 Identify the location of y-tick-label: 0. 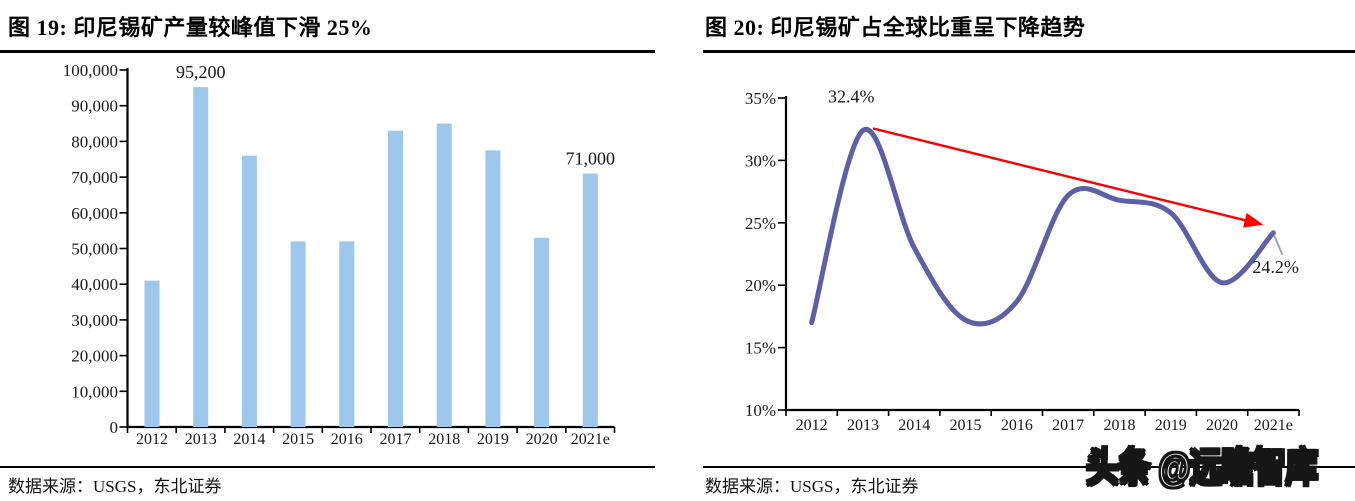
(114, 427).